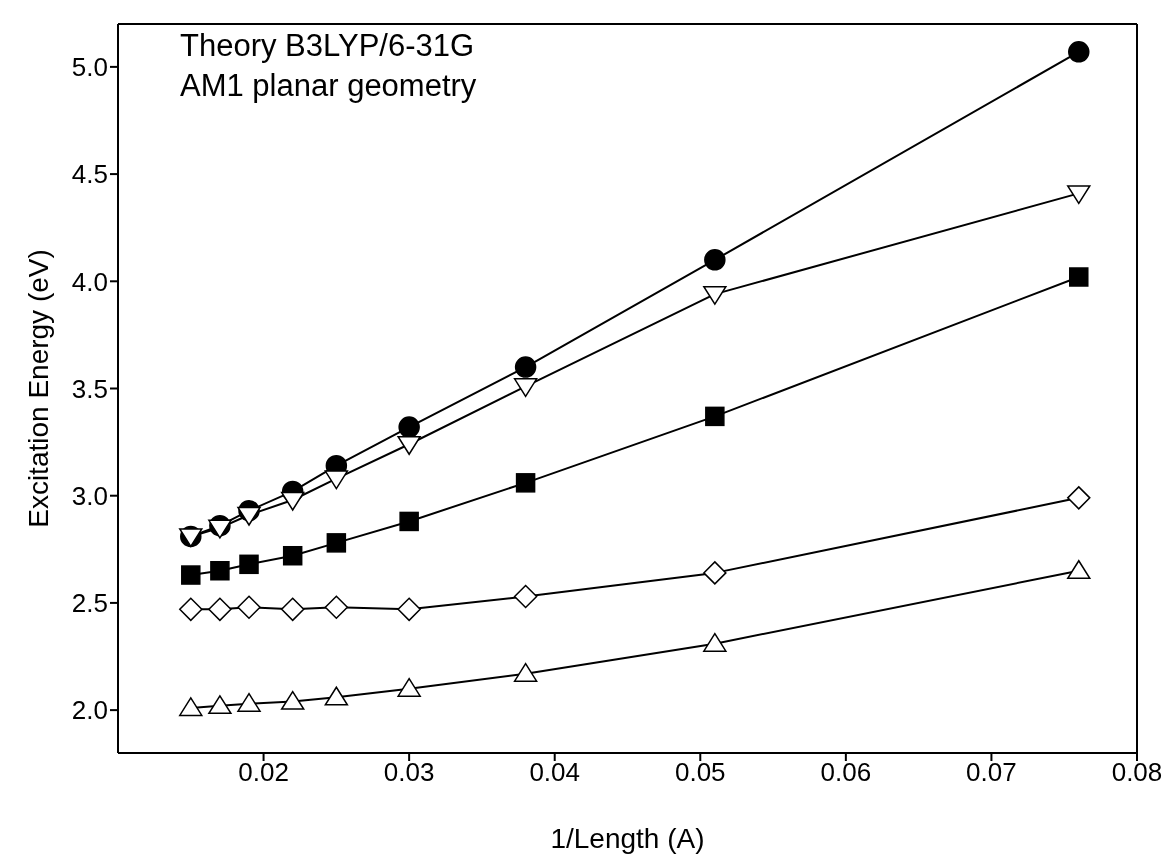 This screenshot has width=1176, height=867. What do you see at coordinates (700, 772) in the screenshot?
I see `x-tick-label: 0.05` at bounding box center [700, 772].